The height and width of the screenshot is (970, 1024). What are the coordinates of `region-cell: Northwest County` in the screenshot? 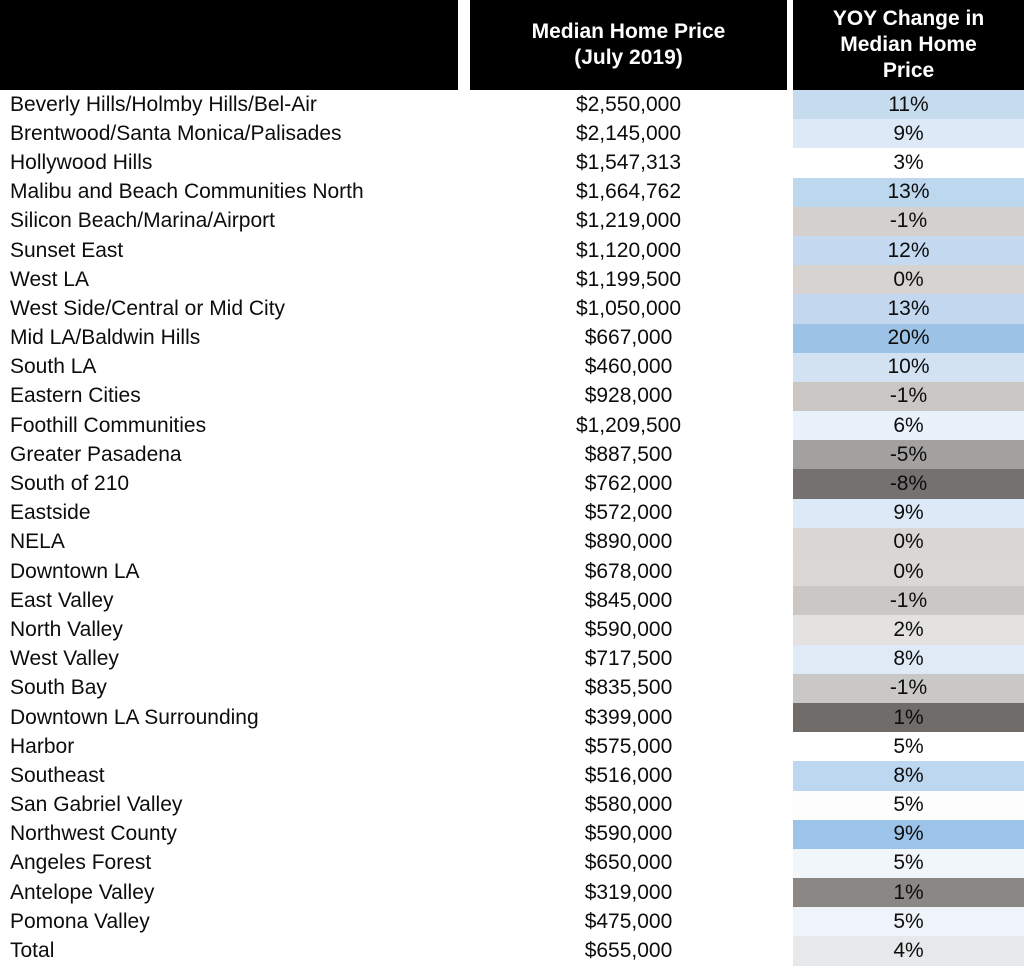 It's located at (93, 834).